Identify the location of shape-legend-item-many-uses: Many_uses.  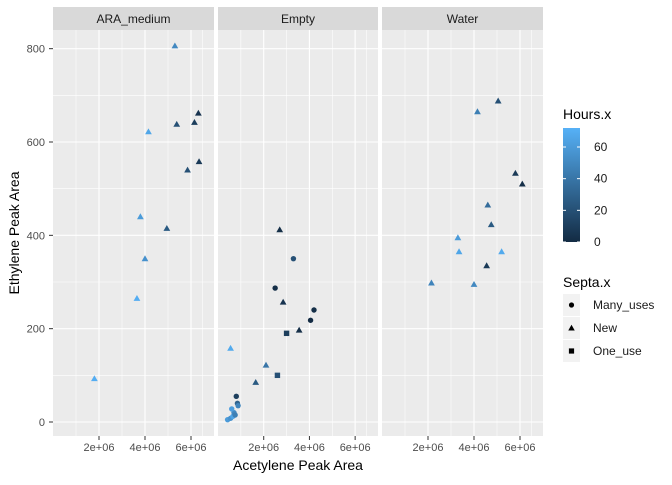
(608, 305).